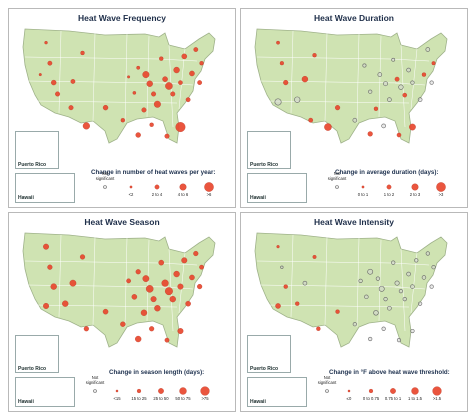  Describe the element at coordinates (441, 194) in the screenshot. I see `legend-label: >3` at that location.